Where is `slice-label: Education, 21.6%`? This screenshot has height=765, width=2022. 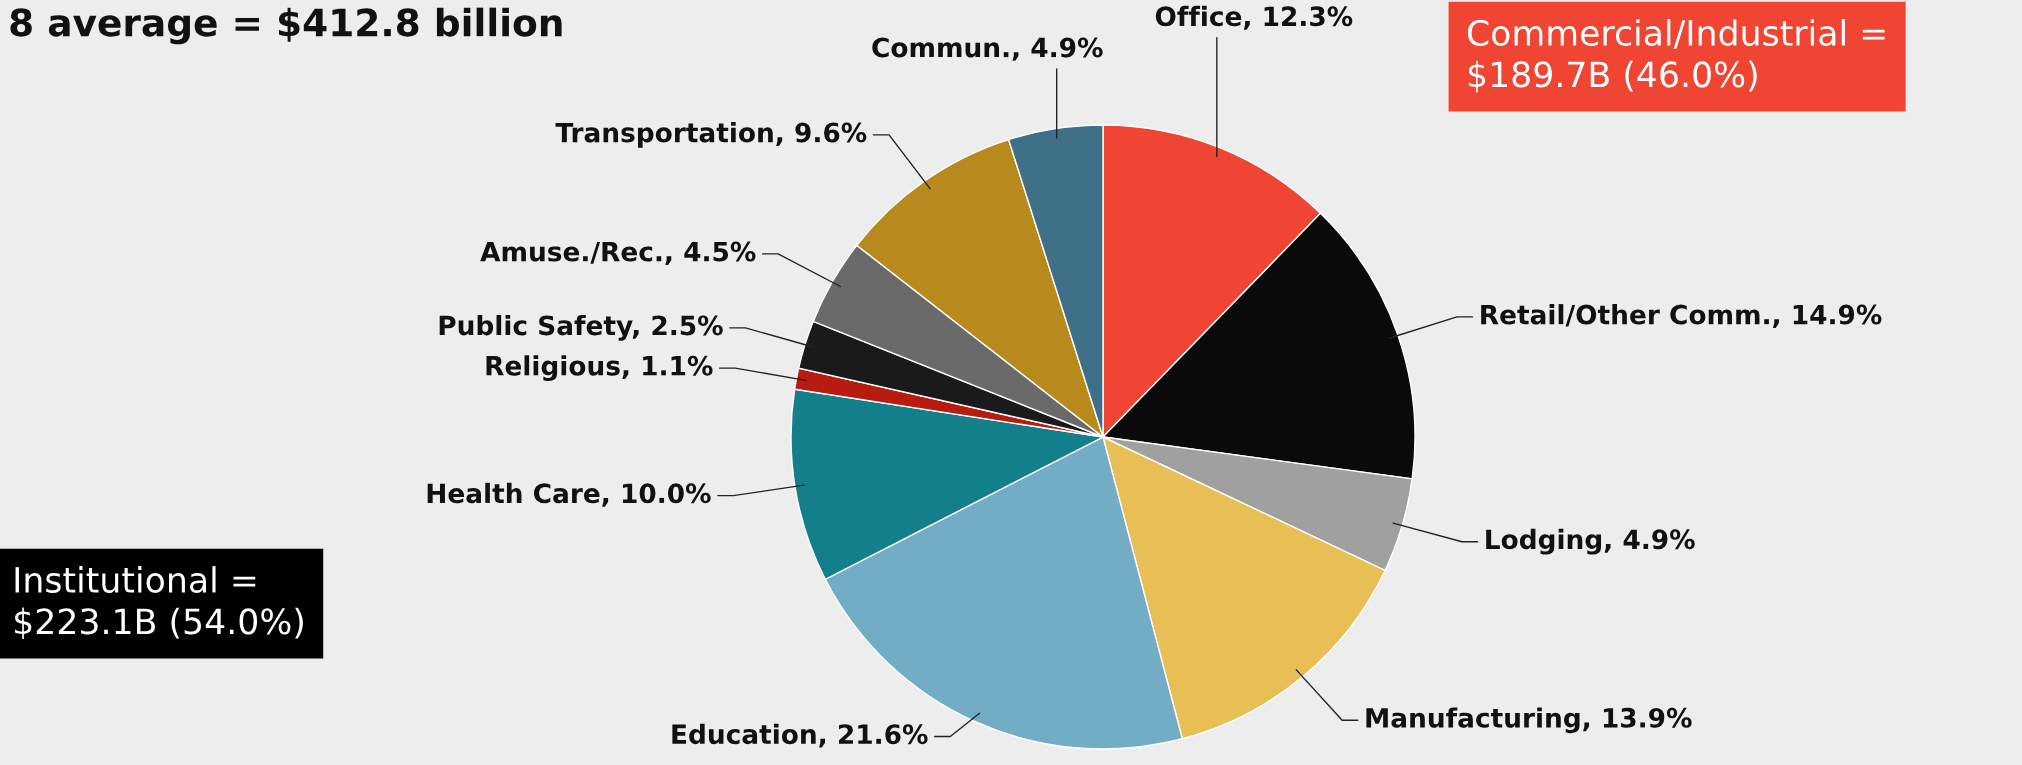
slice-label: Education, 21.6% is located at coordinates (800, 735).